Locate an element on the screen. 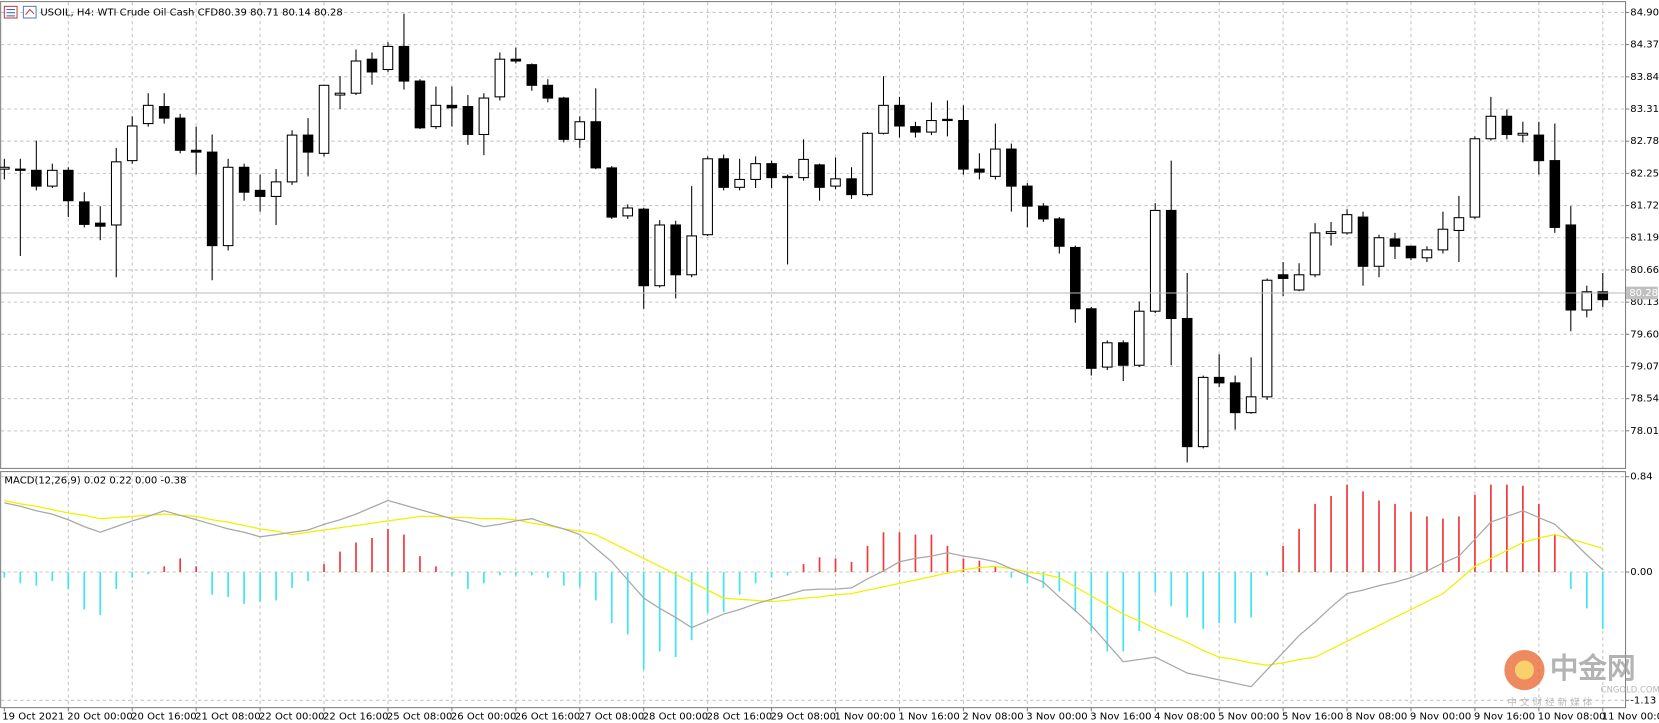  x-tick-label: 9 Nov 00:00 is located at coordinates (1440, 717).